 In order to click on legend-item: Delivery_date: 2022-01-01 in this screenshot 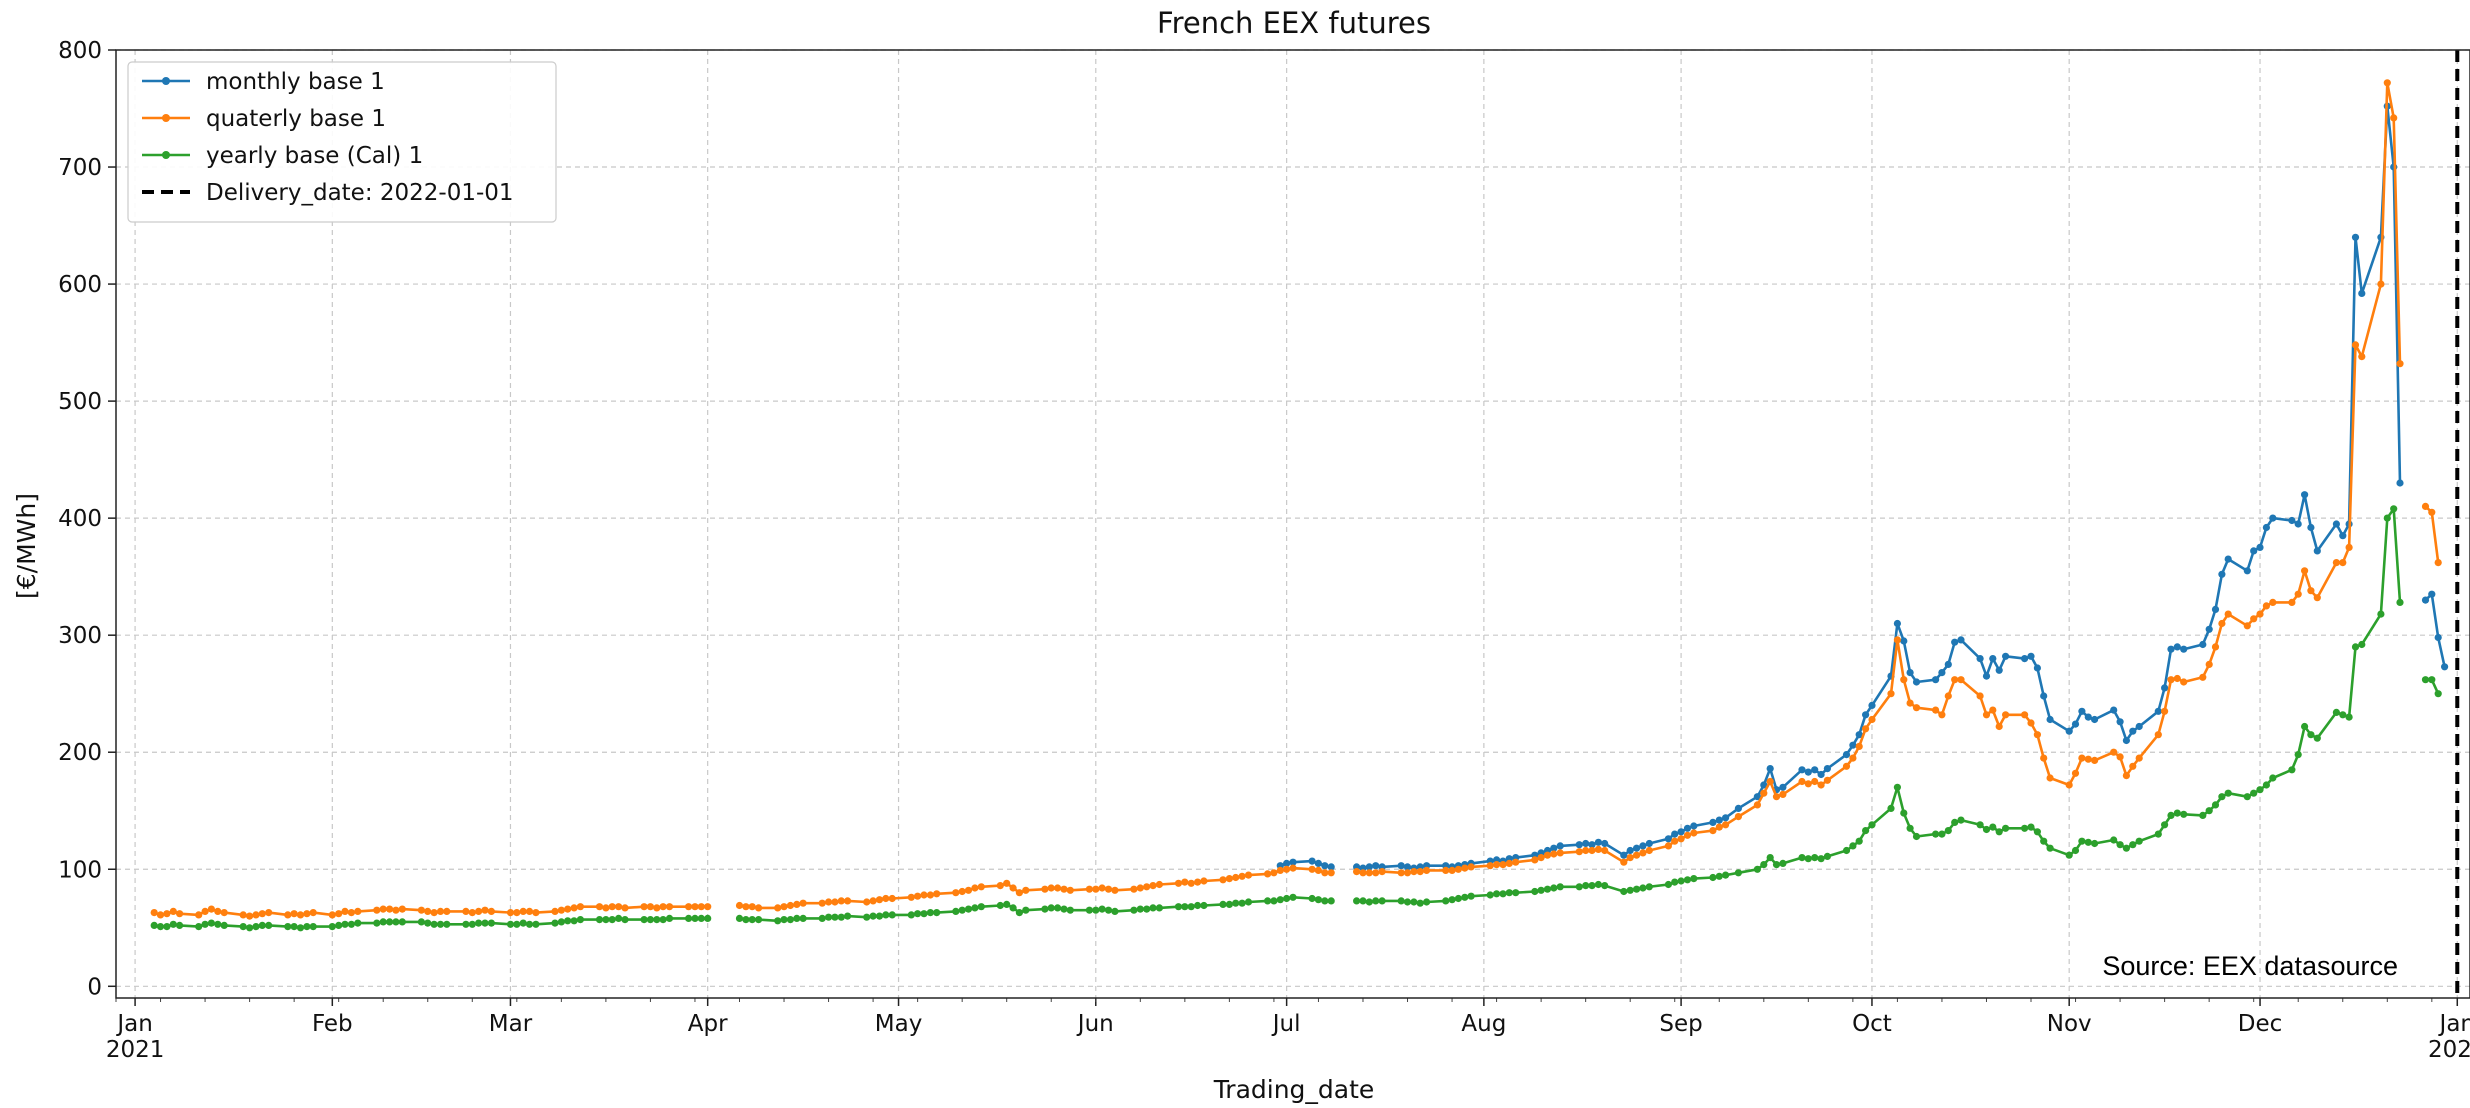, I will do `click(328, 193)`.